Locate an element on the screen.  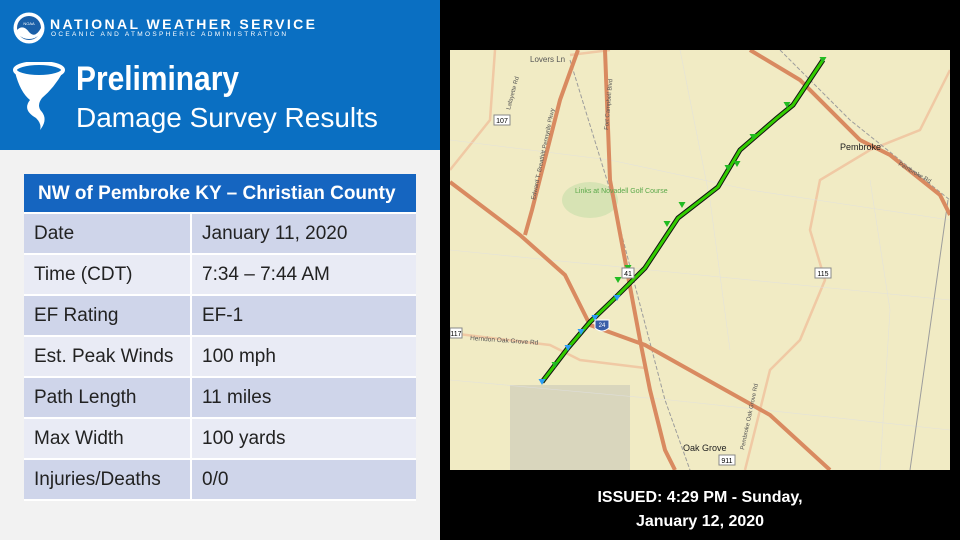
svg-text: 41 is located at coordinates (628, 274).